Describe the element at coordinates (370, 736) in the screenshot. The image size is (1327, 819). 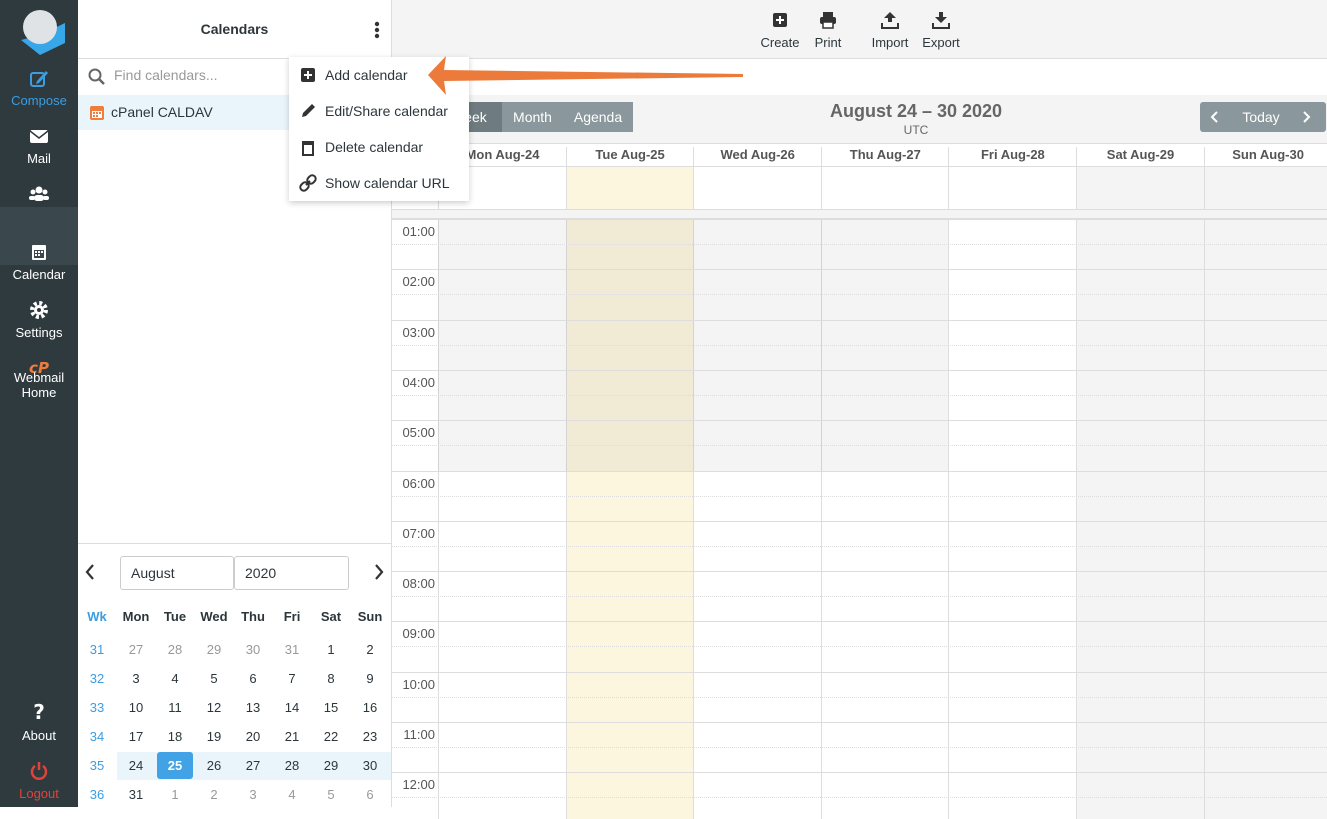
I see `day: 23` at that location.